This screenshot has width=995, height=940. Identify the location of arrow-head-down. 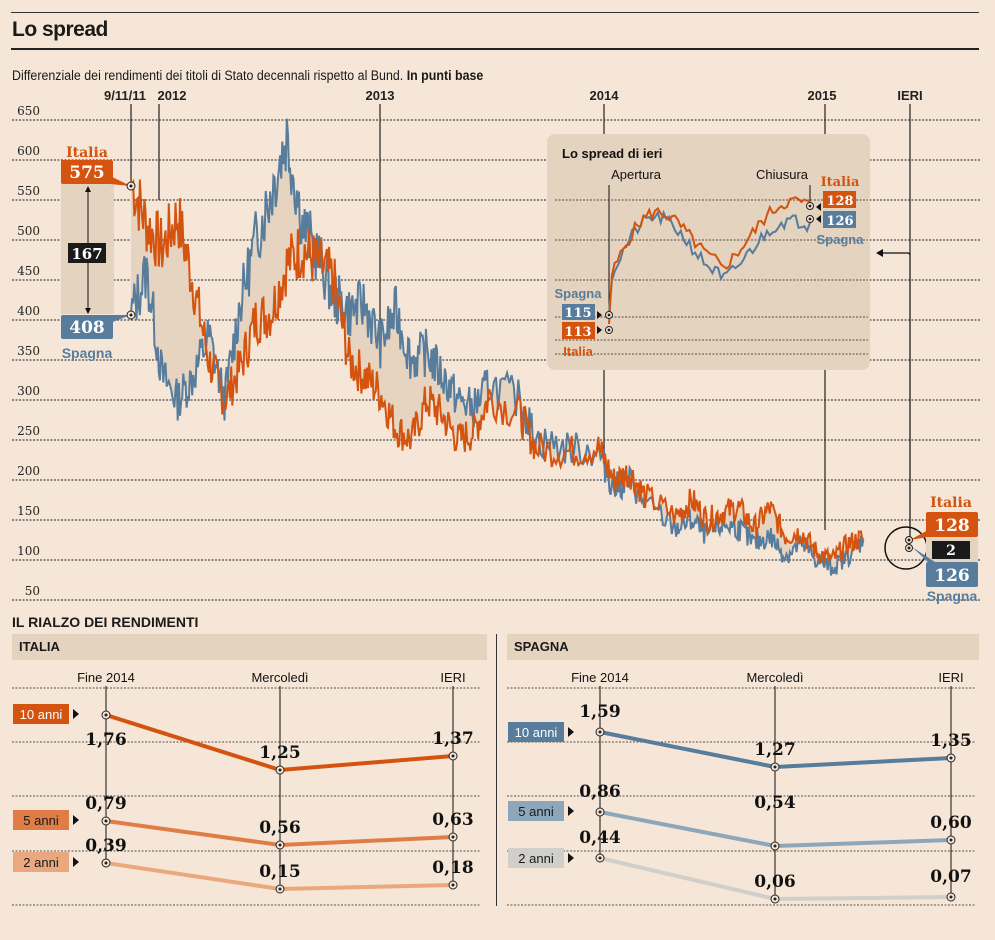
(88, 311).